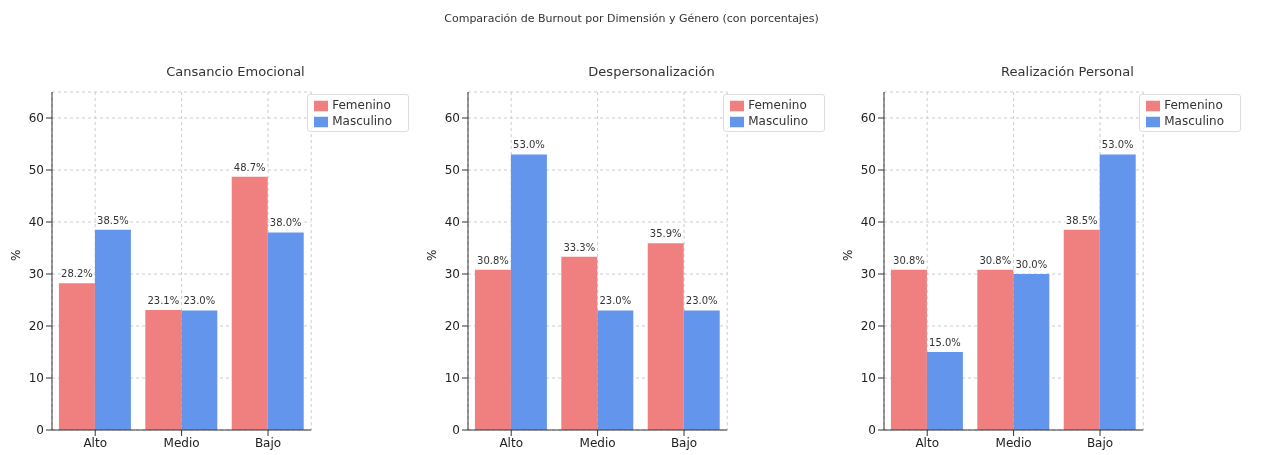 The image size is (1263, 455). I want to click on data-label: 48.7%, so click(249, 167).